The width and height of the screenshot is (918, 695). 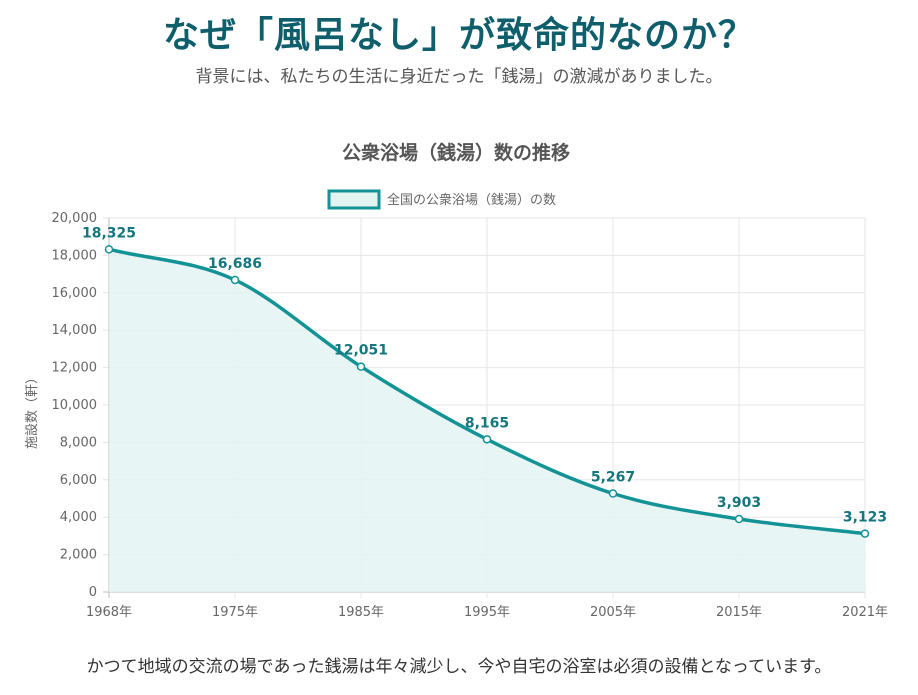 I want to click on x-tick-label: 1985年, so click(x=361, y=612).